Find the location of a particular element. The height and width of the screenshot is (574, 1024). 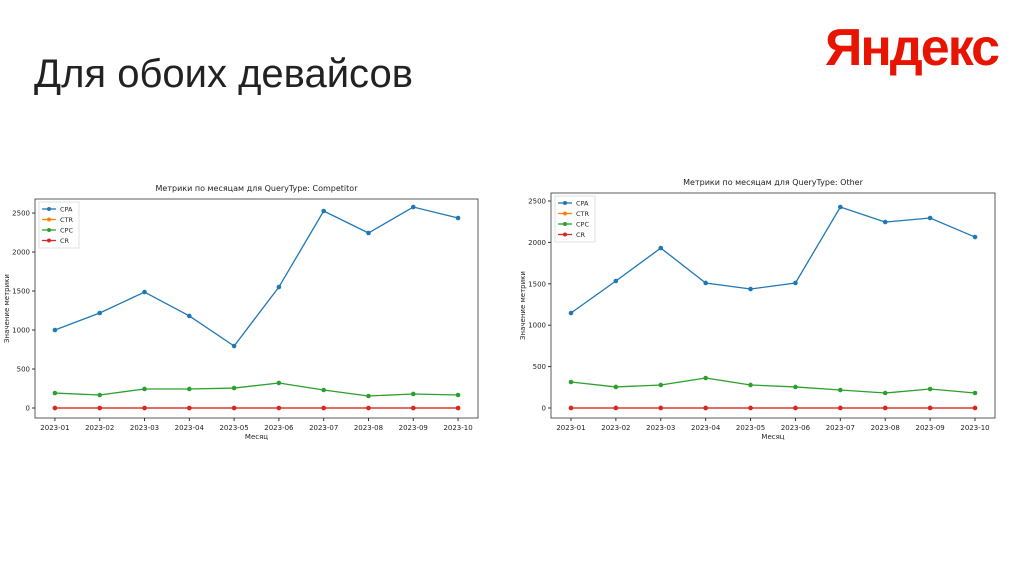

x-tick-label: 2023-05 is located at coordinates (233, 428).